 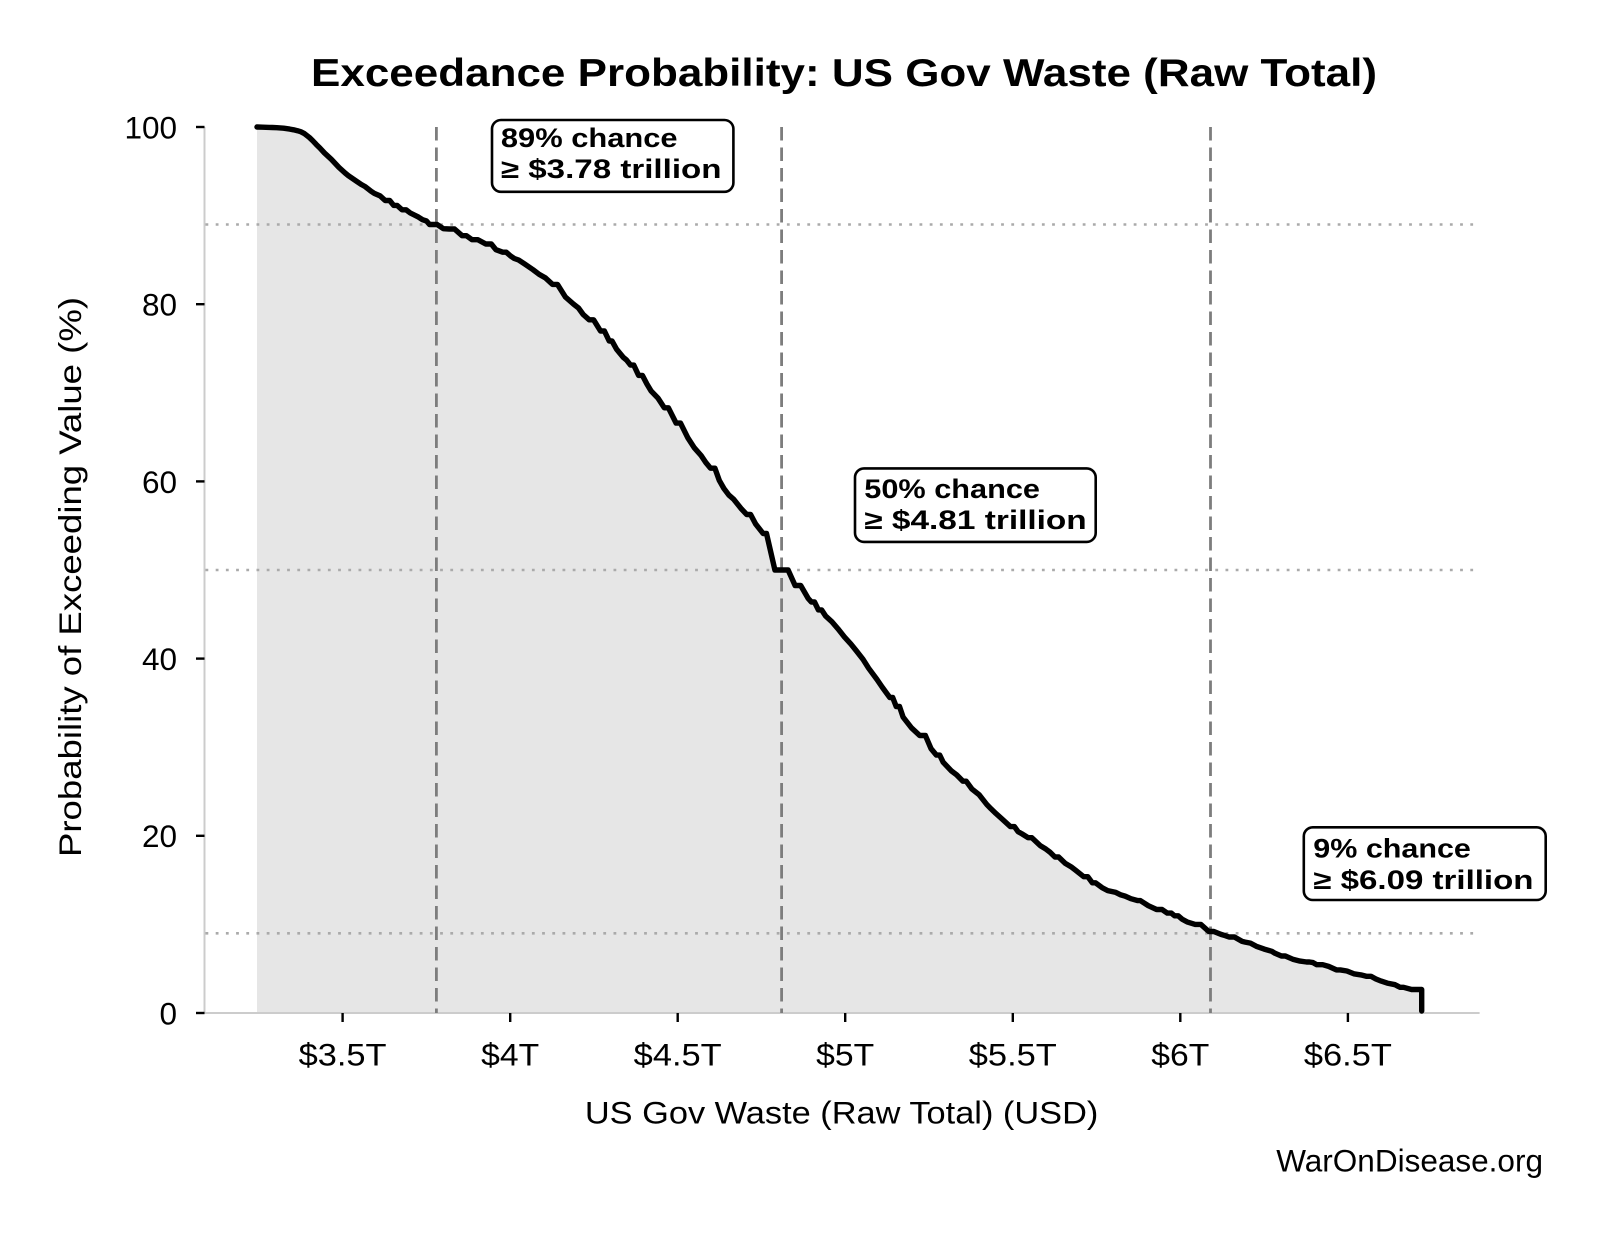 What do you see at coordinates (589, 138) in the screenshot?
I see `svg-text: 89% chance` at bounding box center [589, 138].